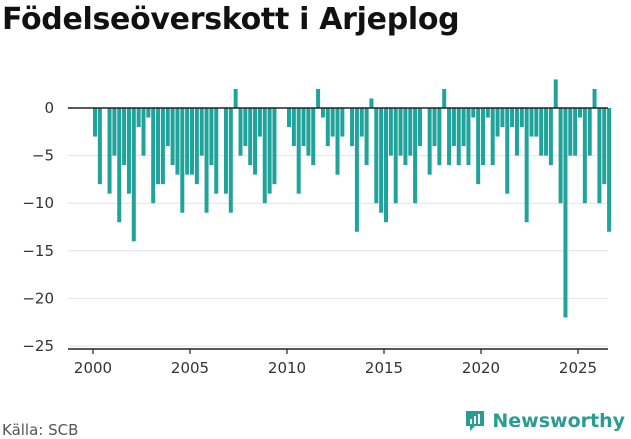  What do you see at coordinates (190, 368) in the screenshot?
I see `x-tick-label: 2005` at bounding box center [190, 368].